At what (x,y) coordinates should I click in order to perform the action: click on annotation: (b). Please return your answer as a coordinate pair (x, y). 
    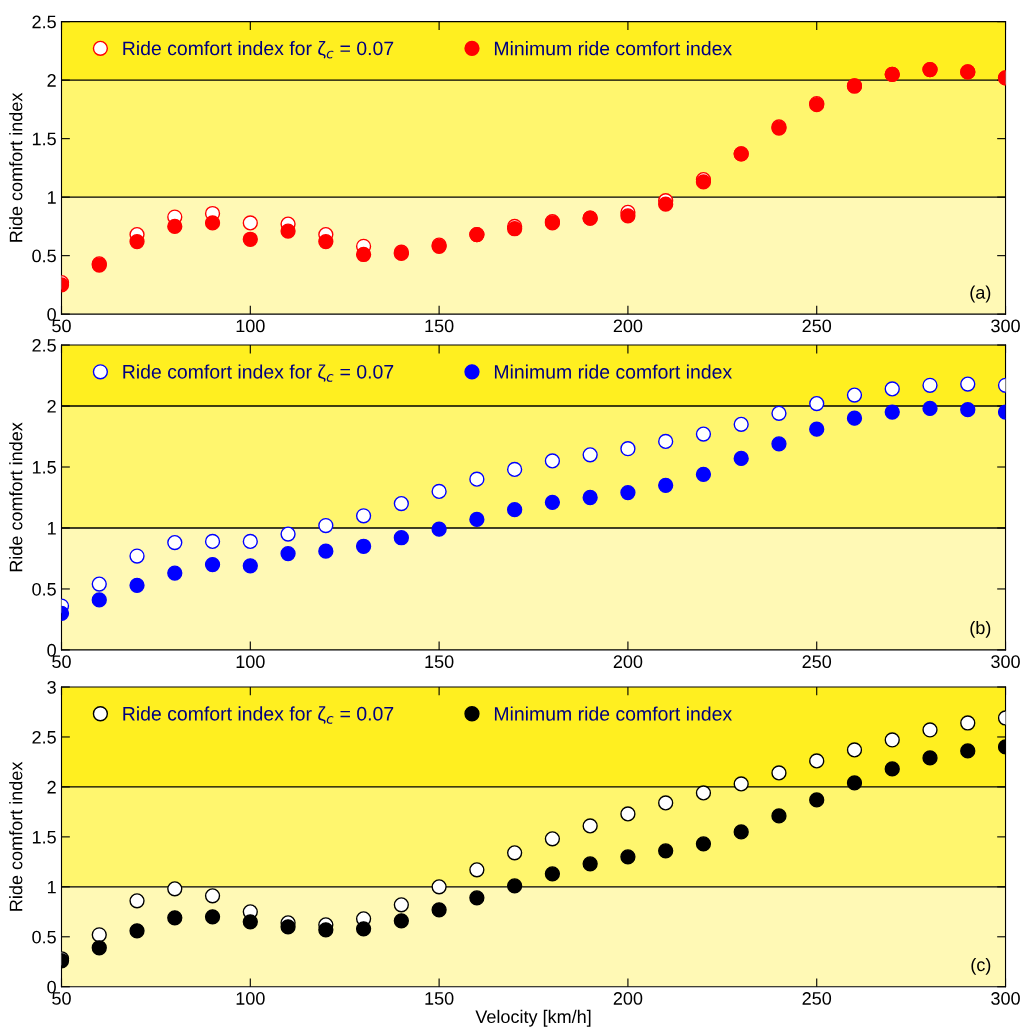
    Looking at the image, I should click on (980, 629).